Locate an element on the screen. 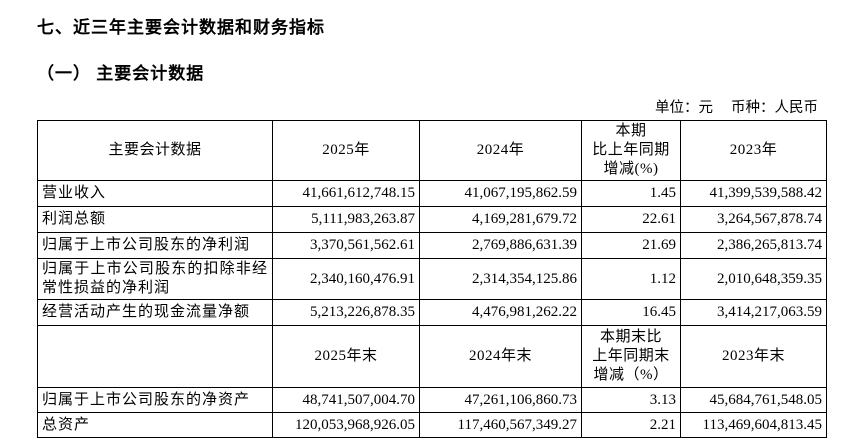  value-2024: 47,261,106,860.73 is located at coordinates (500, 400).